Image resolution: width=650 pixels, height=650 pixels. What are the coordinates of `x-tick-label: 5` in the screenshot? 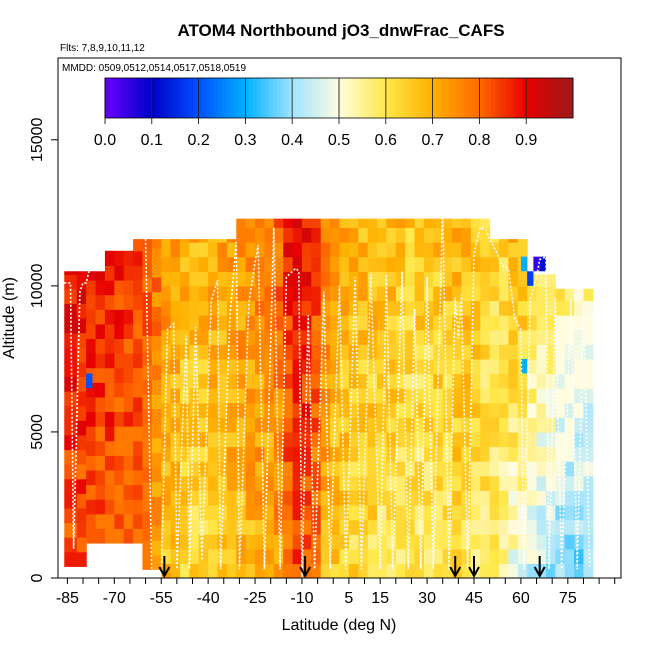 It's located at (348, 598).